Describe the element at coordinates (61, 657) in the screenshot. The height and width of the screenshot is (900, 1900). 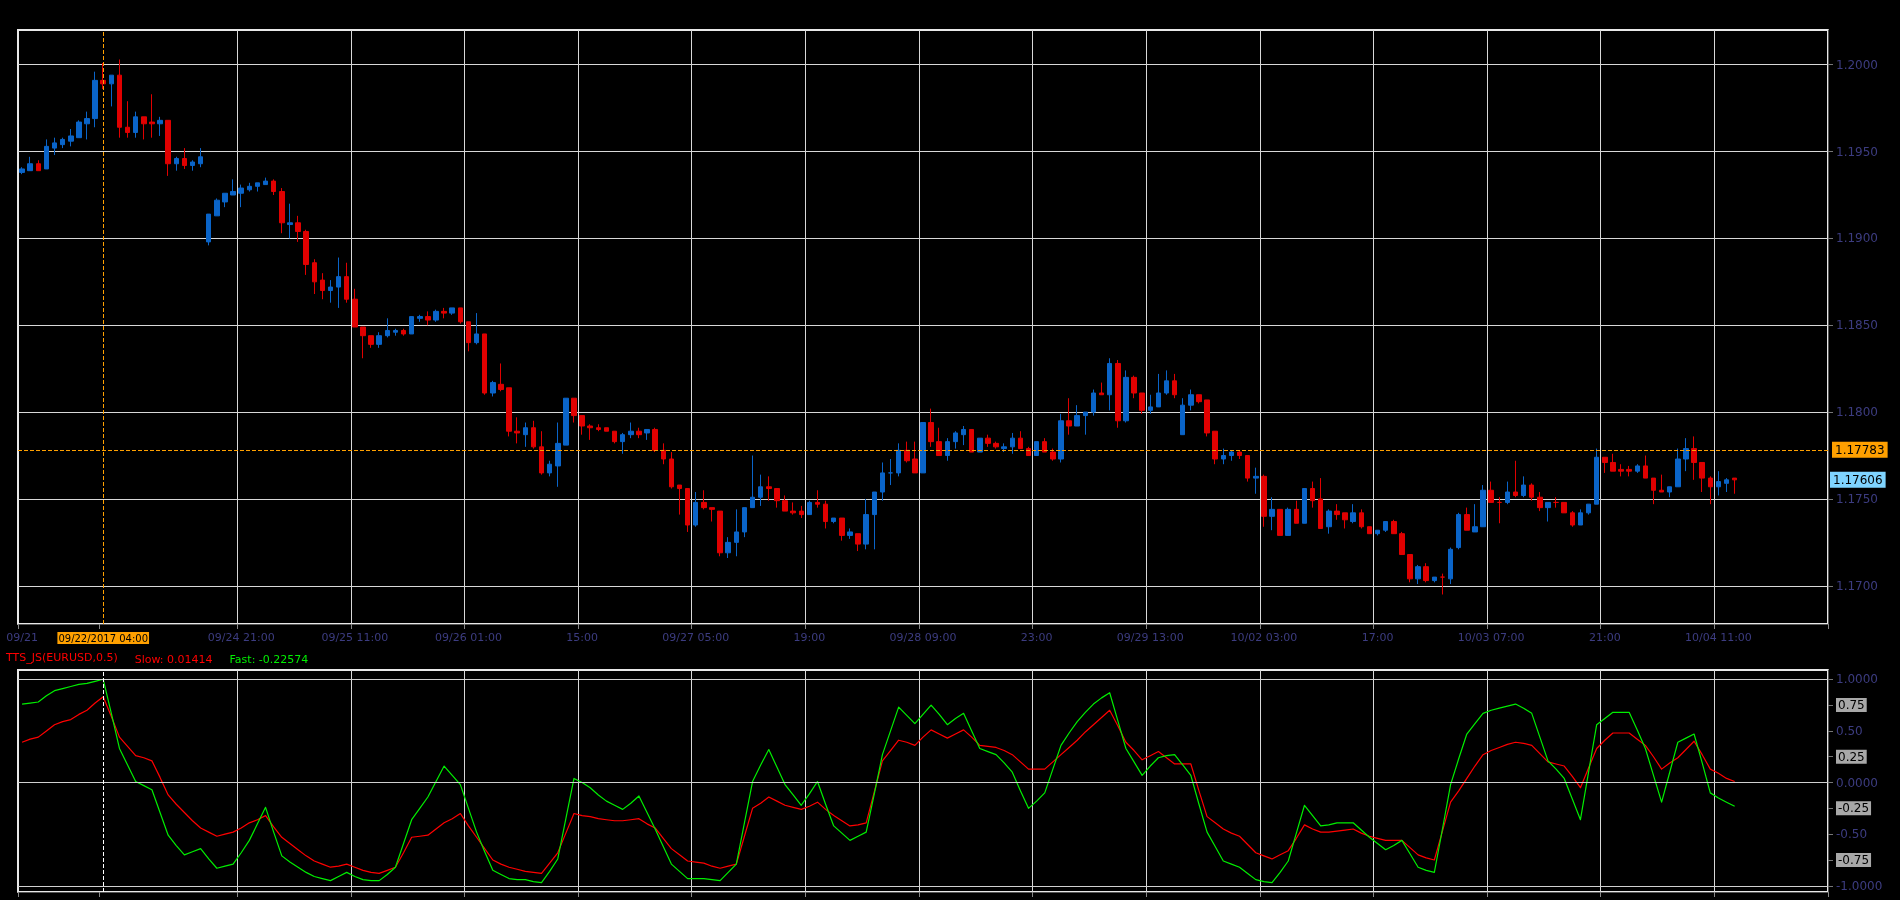
I see `chart-title: TTS_JS(EURUSD,0.5)` at that location.